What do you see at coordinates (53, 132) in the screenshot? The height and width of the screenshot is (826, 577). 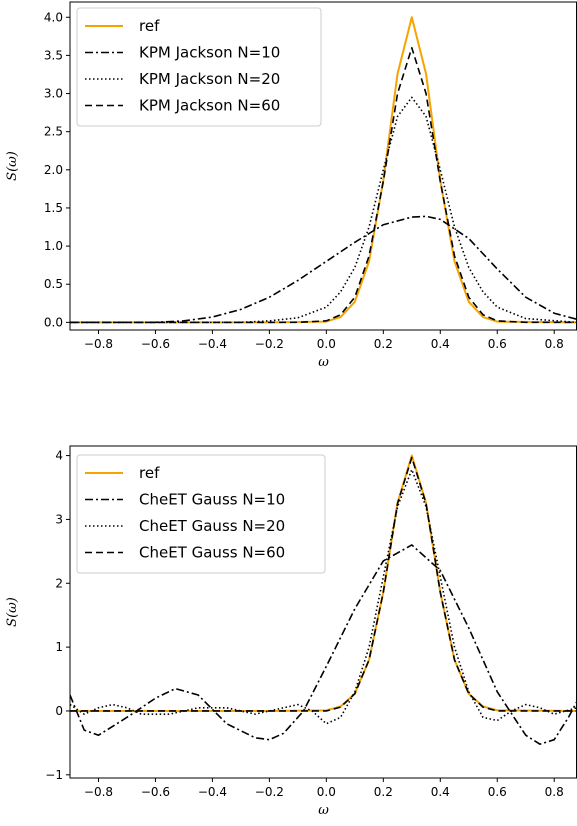 I see `y-tick-label: 2.5` at bounding box center [53, 132].